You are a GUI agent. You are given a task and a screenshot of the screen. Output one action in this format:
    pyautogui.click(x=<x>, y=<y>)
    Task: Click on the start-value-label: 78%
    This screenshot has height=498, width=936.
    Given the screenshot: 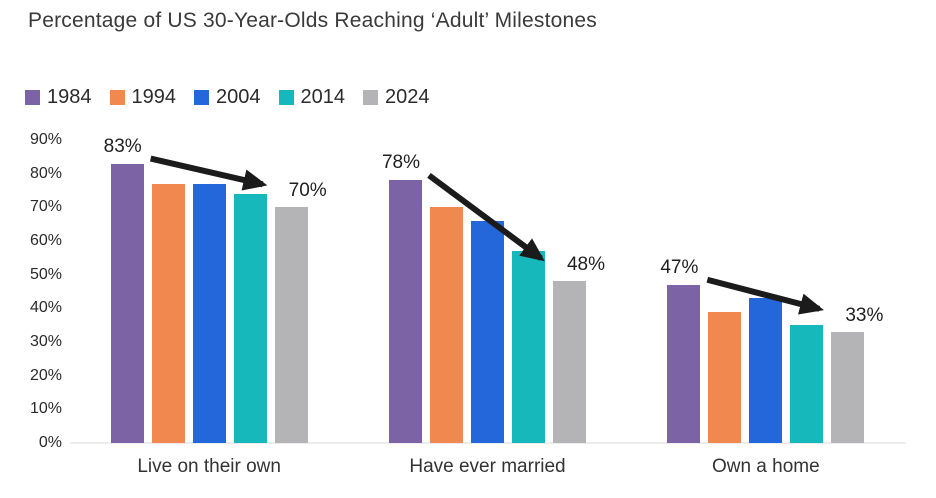 What is the action you would take?
    pyautogui.click(x=401, y=163)
    